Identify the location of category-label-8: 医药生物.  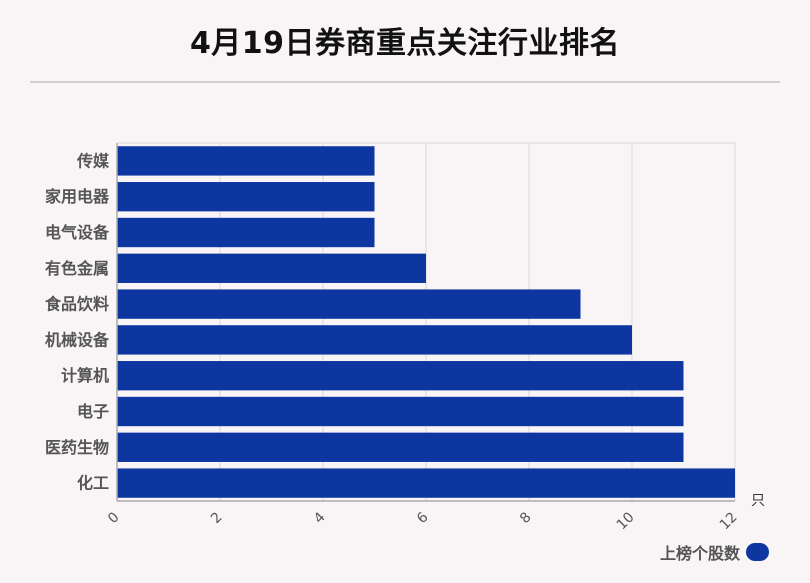
(77, 447).